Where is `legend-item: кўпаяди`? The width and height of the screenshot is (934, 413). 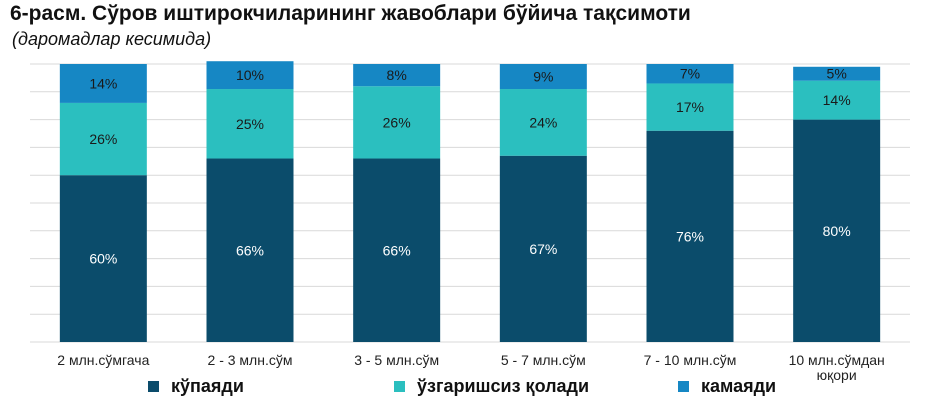 legend-item: кўпаяди is located at coordinates (196, 386).